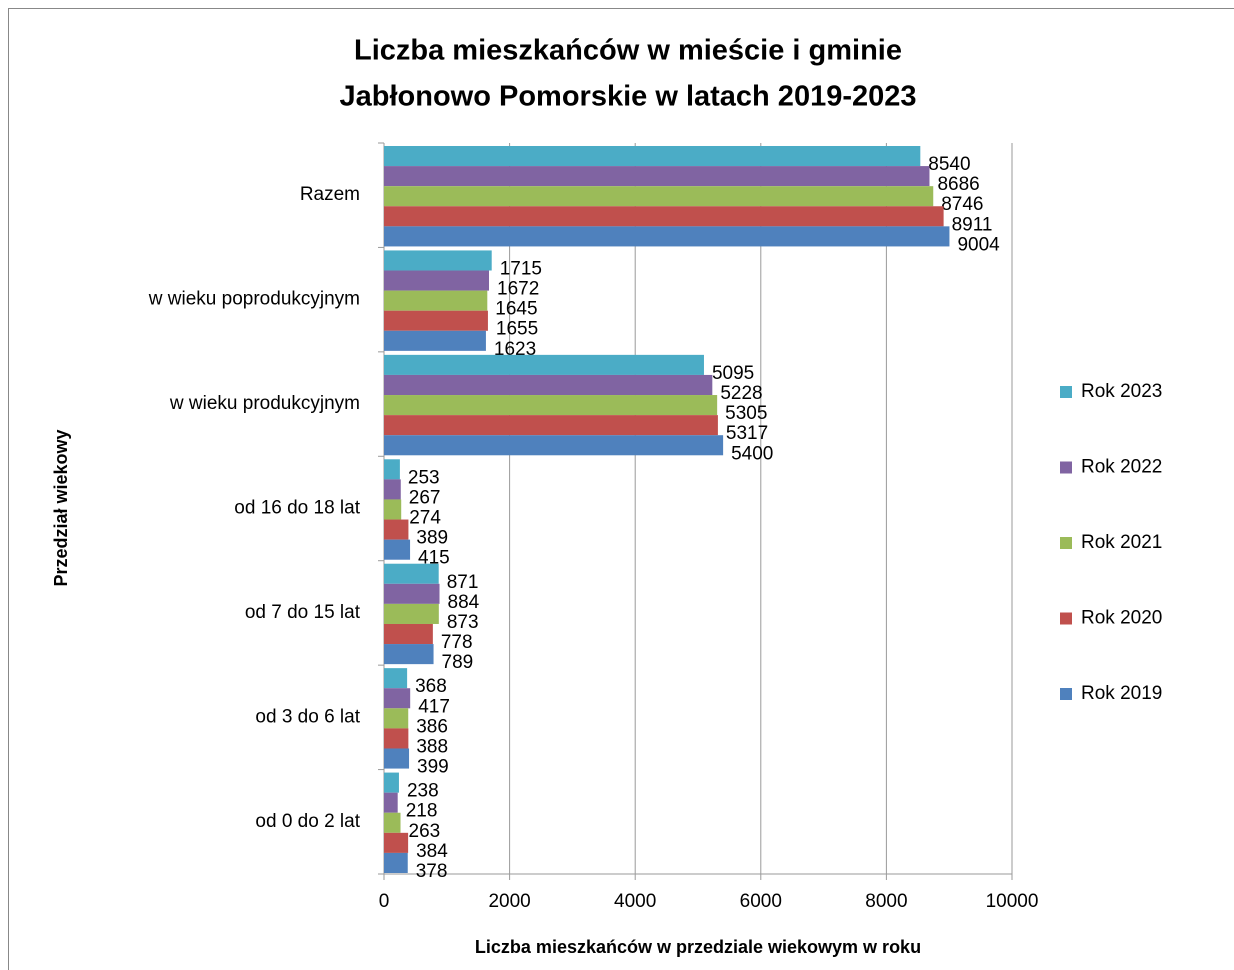 This screenshot has height=970, width=1234. What do you see at coordinates (254, 299) in the screenshot?
I see `y-tick-label: w wieku poprodukcyjnym` at bounding box center [254, 299].